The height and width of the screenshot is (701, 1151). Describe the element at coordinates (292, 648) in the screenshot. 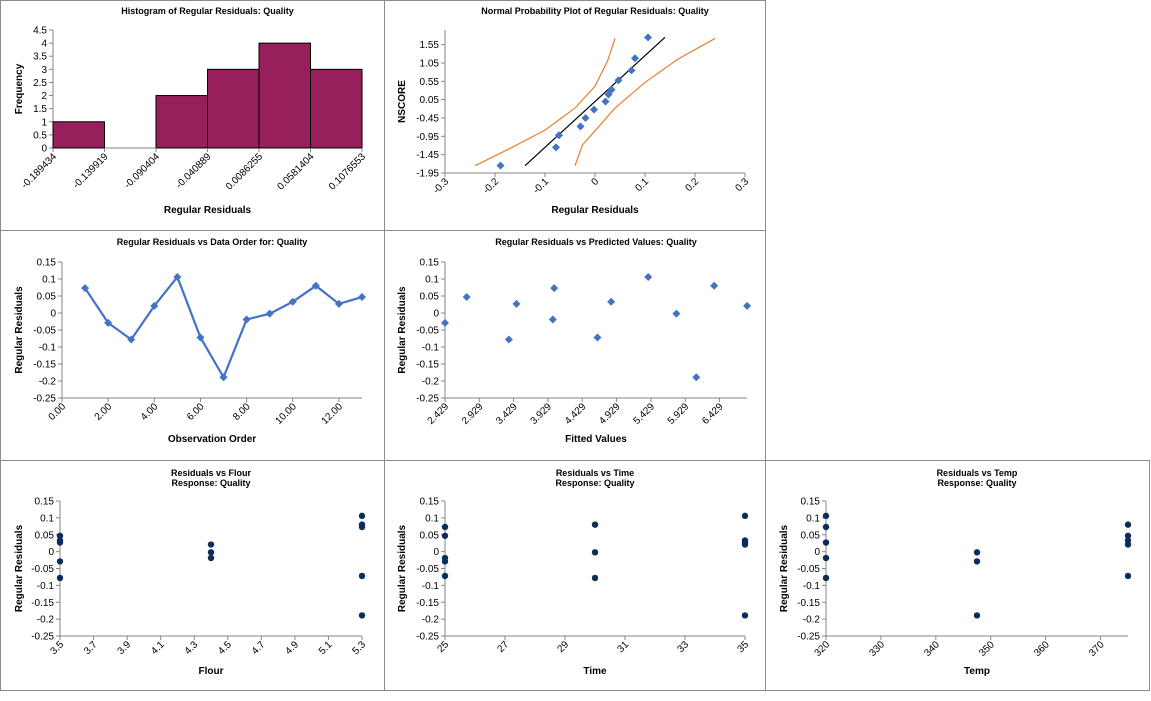

I see `x-tick-label: 4.9` at that location.